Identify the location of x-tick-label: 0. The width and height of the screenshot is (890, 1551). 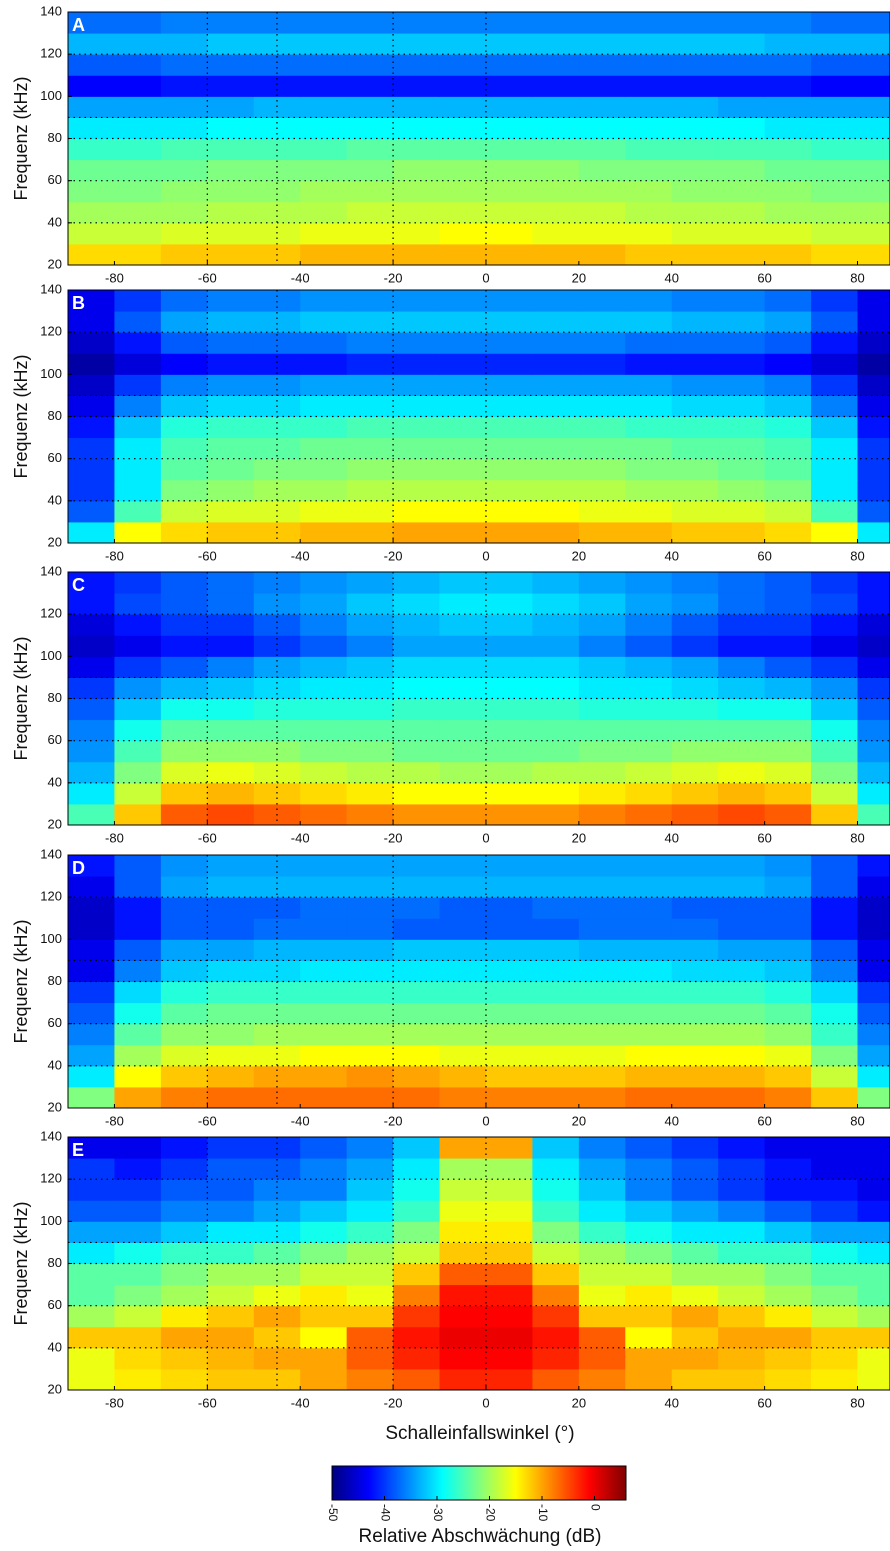
(485, 1120).